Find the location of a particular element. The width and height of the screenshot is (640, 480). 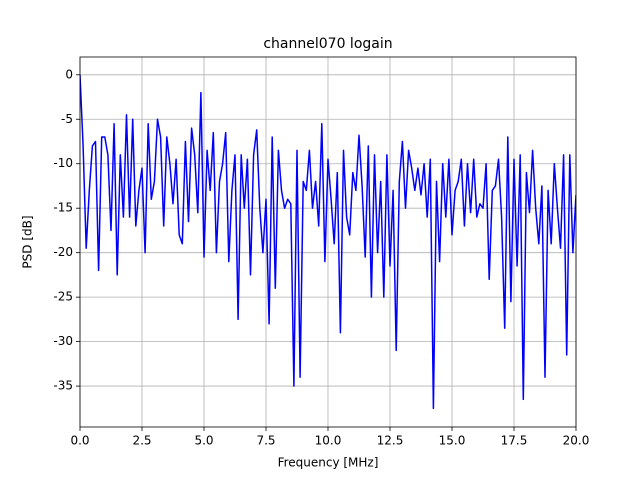

x-tick-label: 7.5 is located at coordinates (265, 441).